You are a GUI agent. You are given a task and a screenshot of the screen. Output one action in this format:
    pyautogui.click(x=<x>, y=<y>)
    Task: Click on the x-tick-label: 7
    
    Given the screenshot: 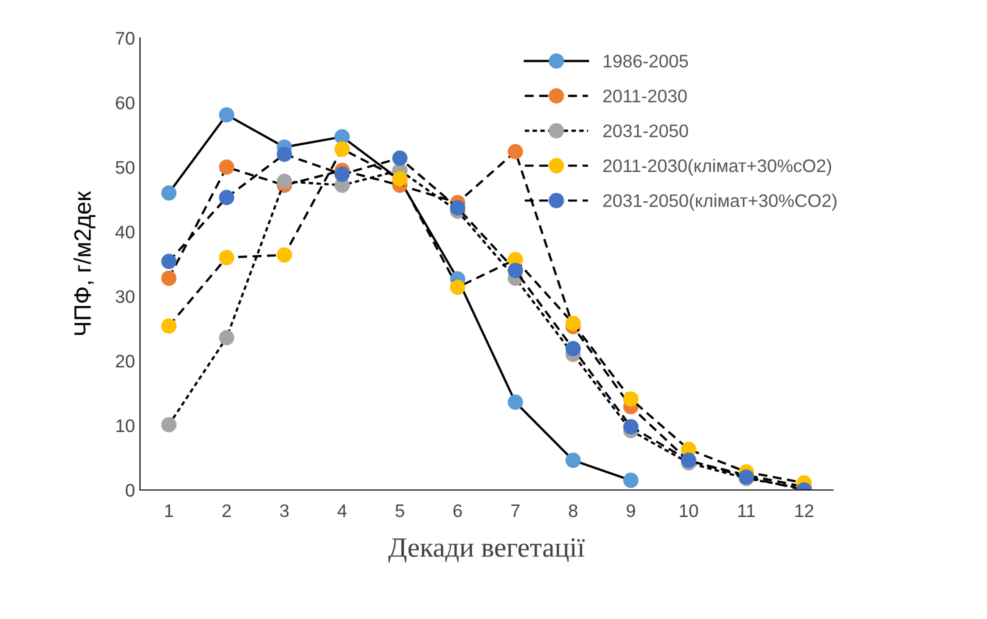 What is the action you would take?
    pyautogui.click(x=515, y=510)
    